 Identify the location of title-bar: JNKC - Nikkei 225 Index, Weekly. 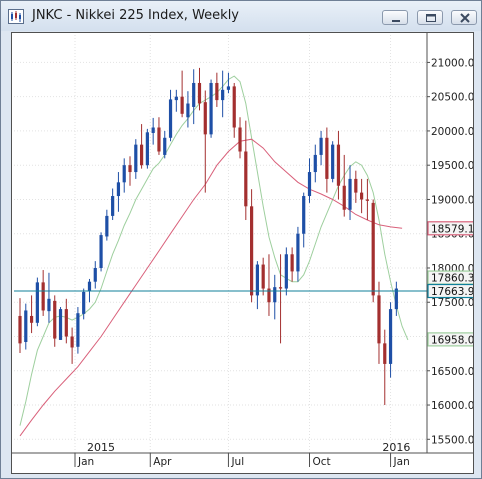
(241, 16).